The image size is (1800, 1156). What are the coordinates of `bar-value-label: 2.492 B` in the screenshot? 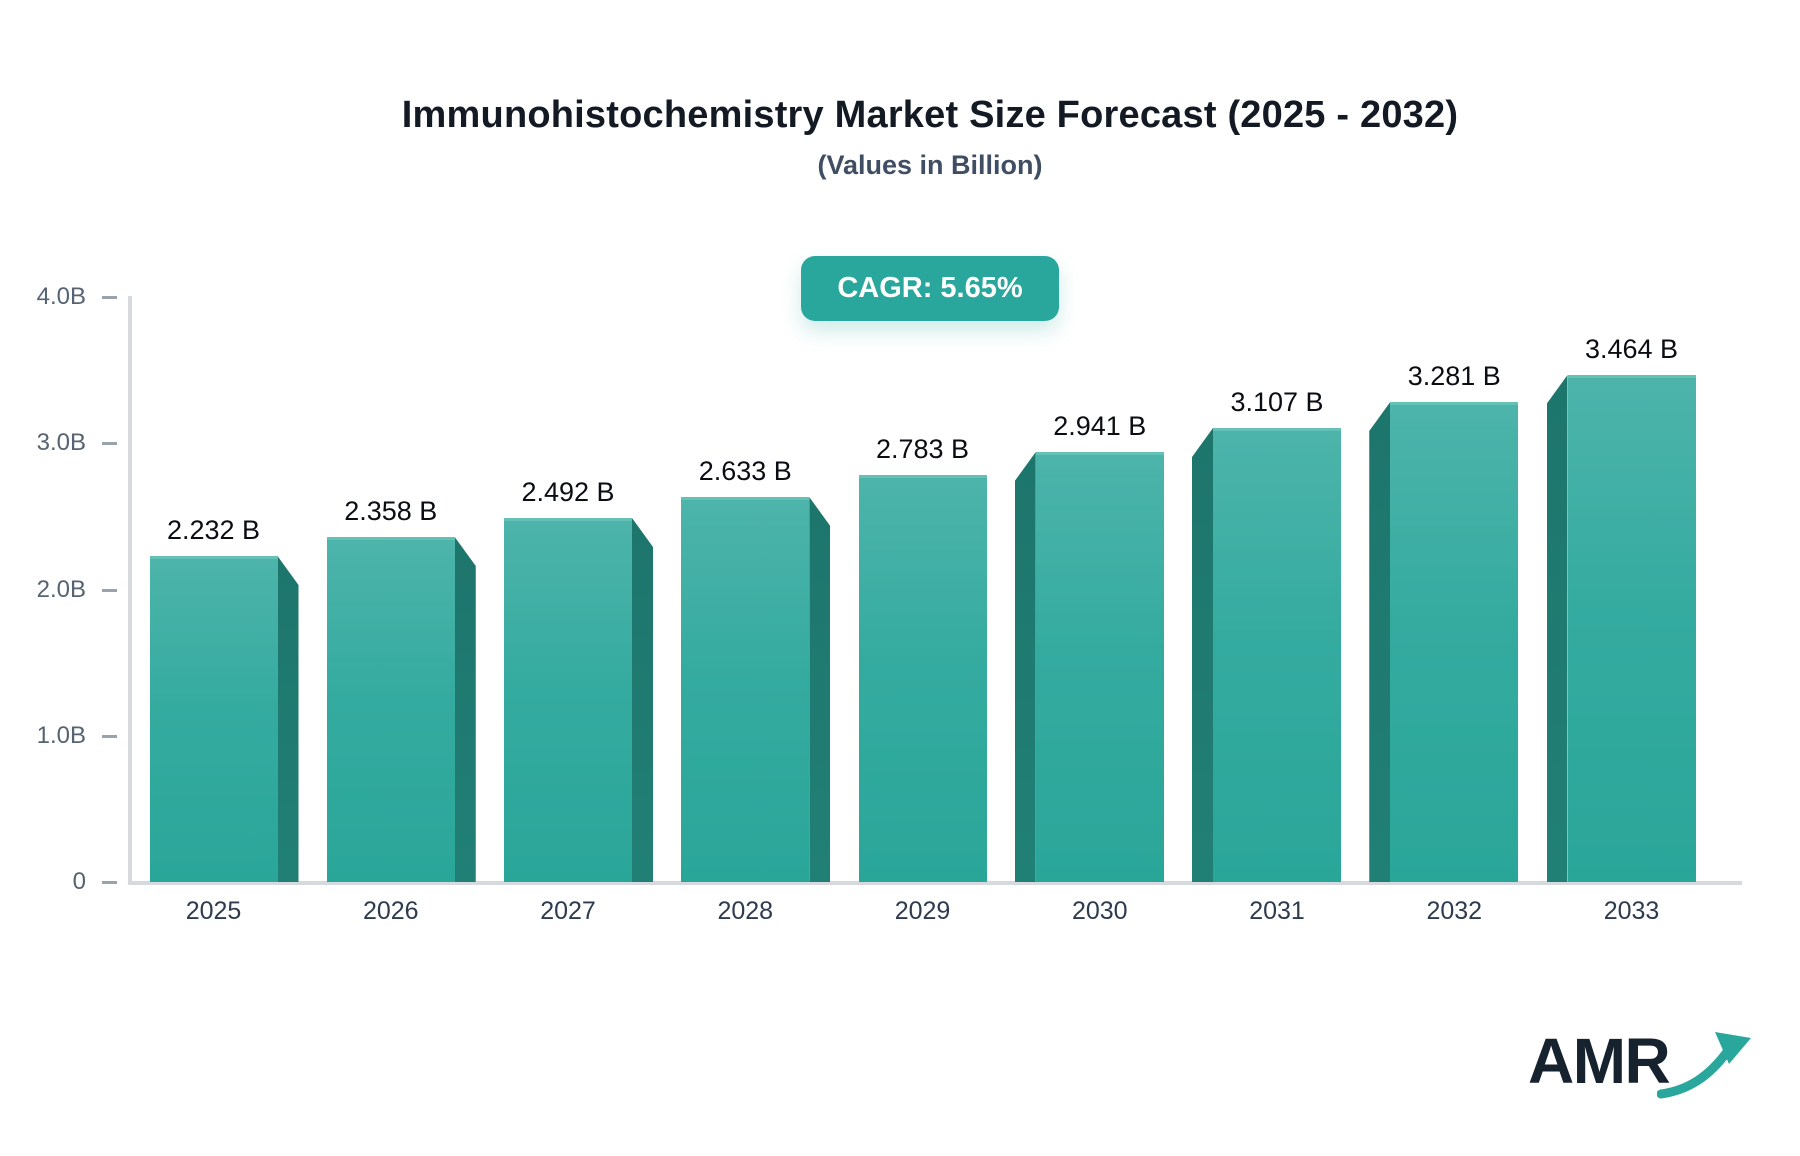 It's located at (568, 492).